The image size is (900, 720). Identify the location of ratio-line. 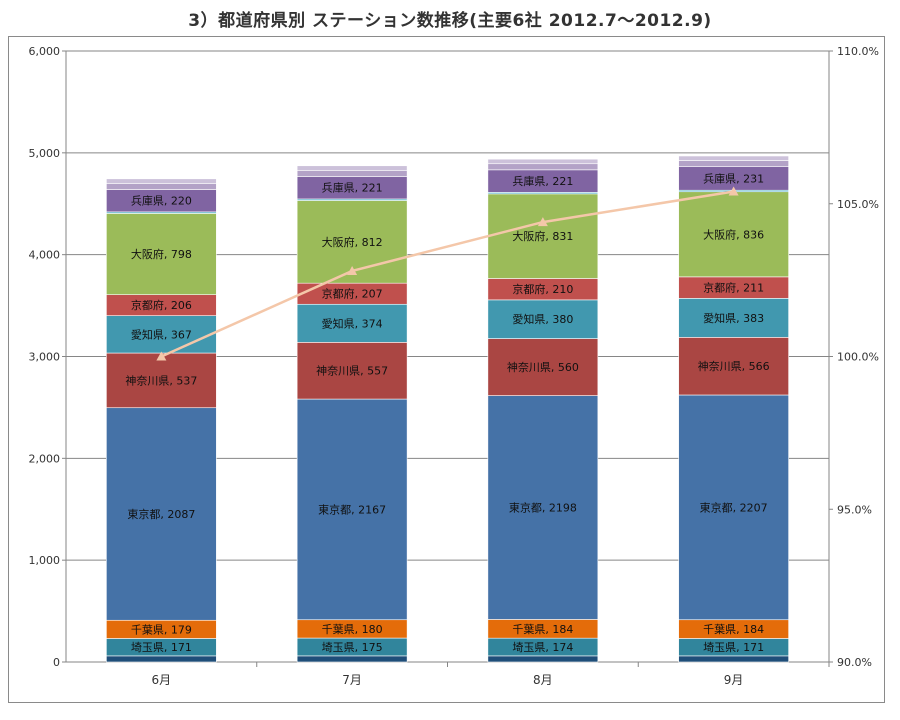
(447, 274).